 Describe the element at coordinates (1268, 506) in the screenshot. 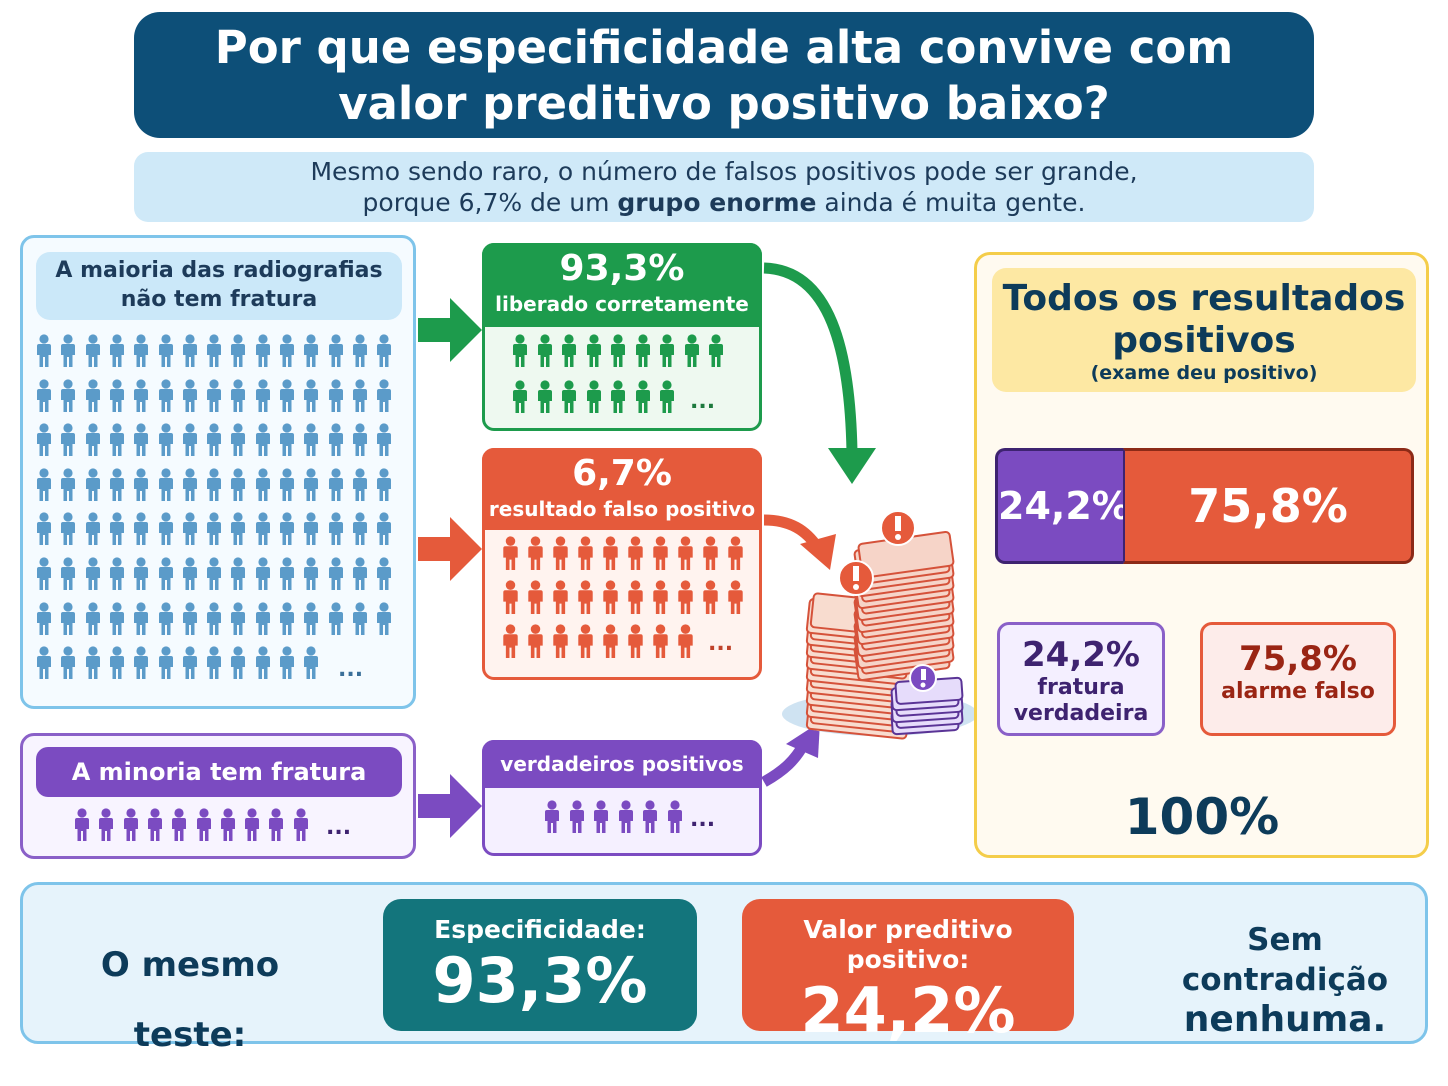

I see `bar-false-segment: 75,8%` at that location.